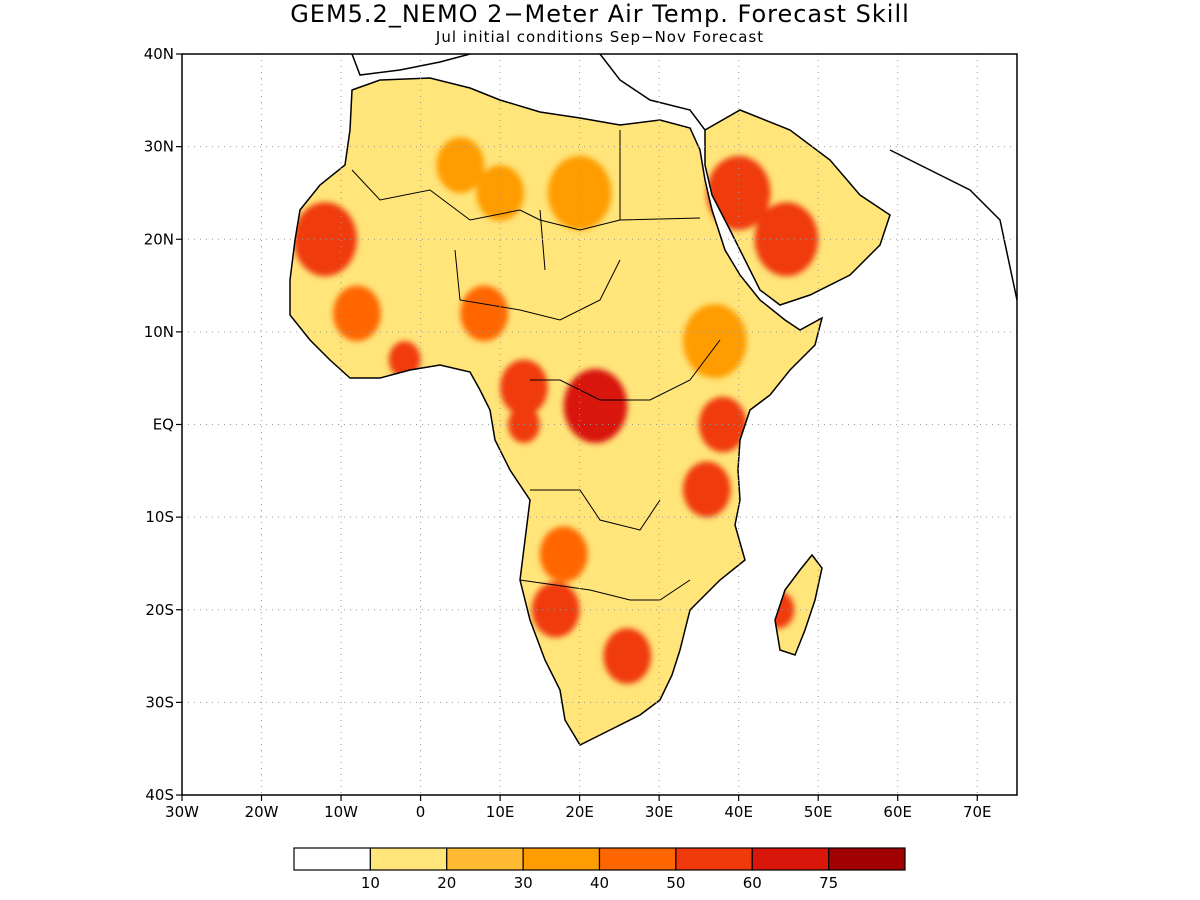 The width and height of the screenshot is (1200, 900). I want to click on lon-tick-label: 10W, so click(341, 812).